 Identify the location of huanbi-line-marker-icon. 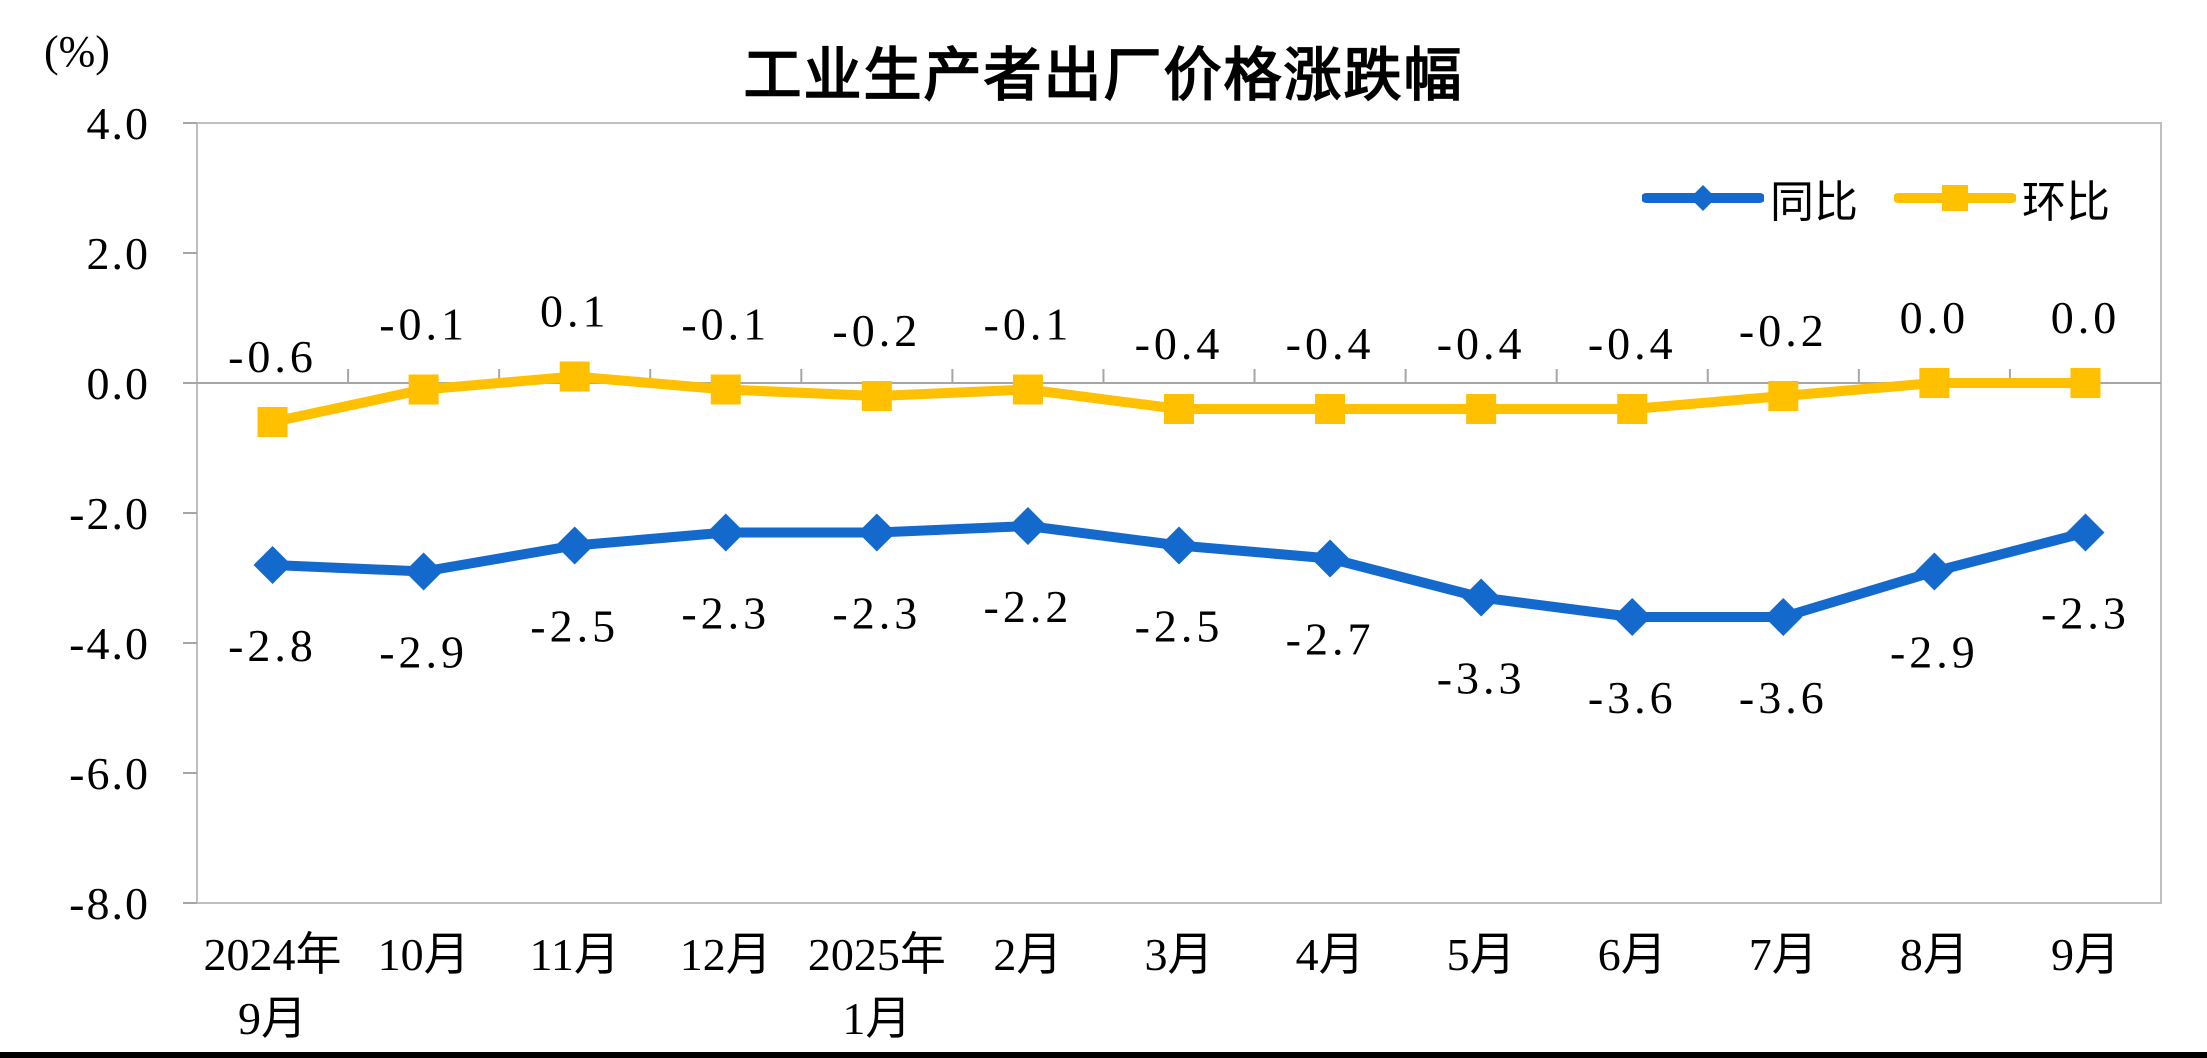
(1955, 198).